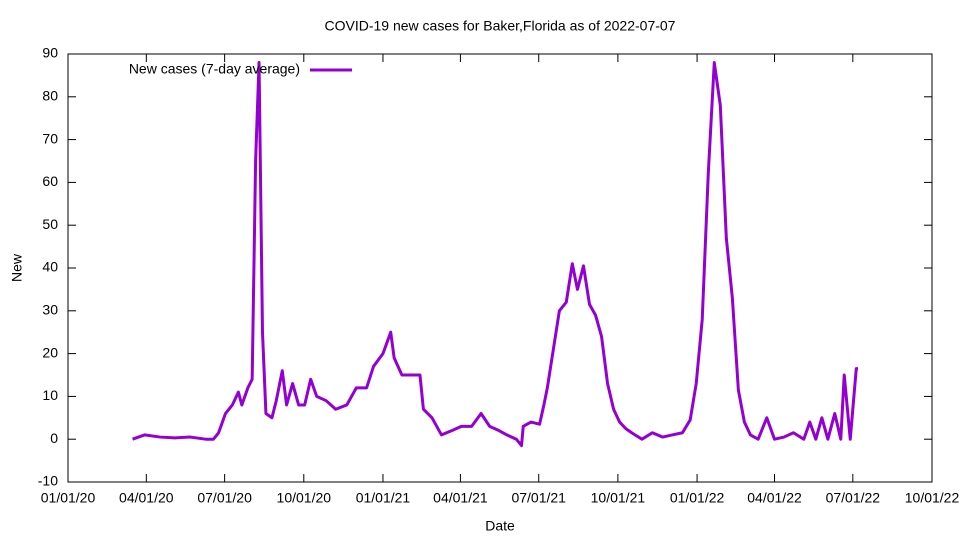 Image resolution: width=960 pixels, height=540 pixels. What do you see at coordinates (50, 267) in the screenshot?
I see `y-tick-label: 40` at bounding box center [50, 267].